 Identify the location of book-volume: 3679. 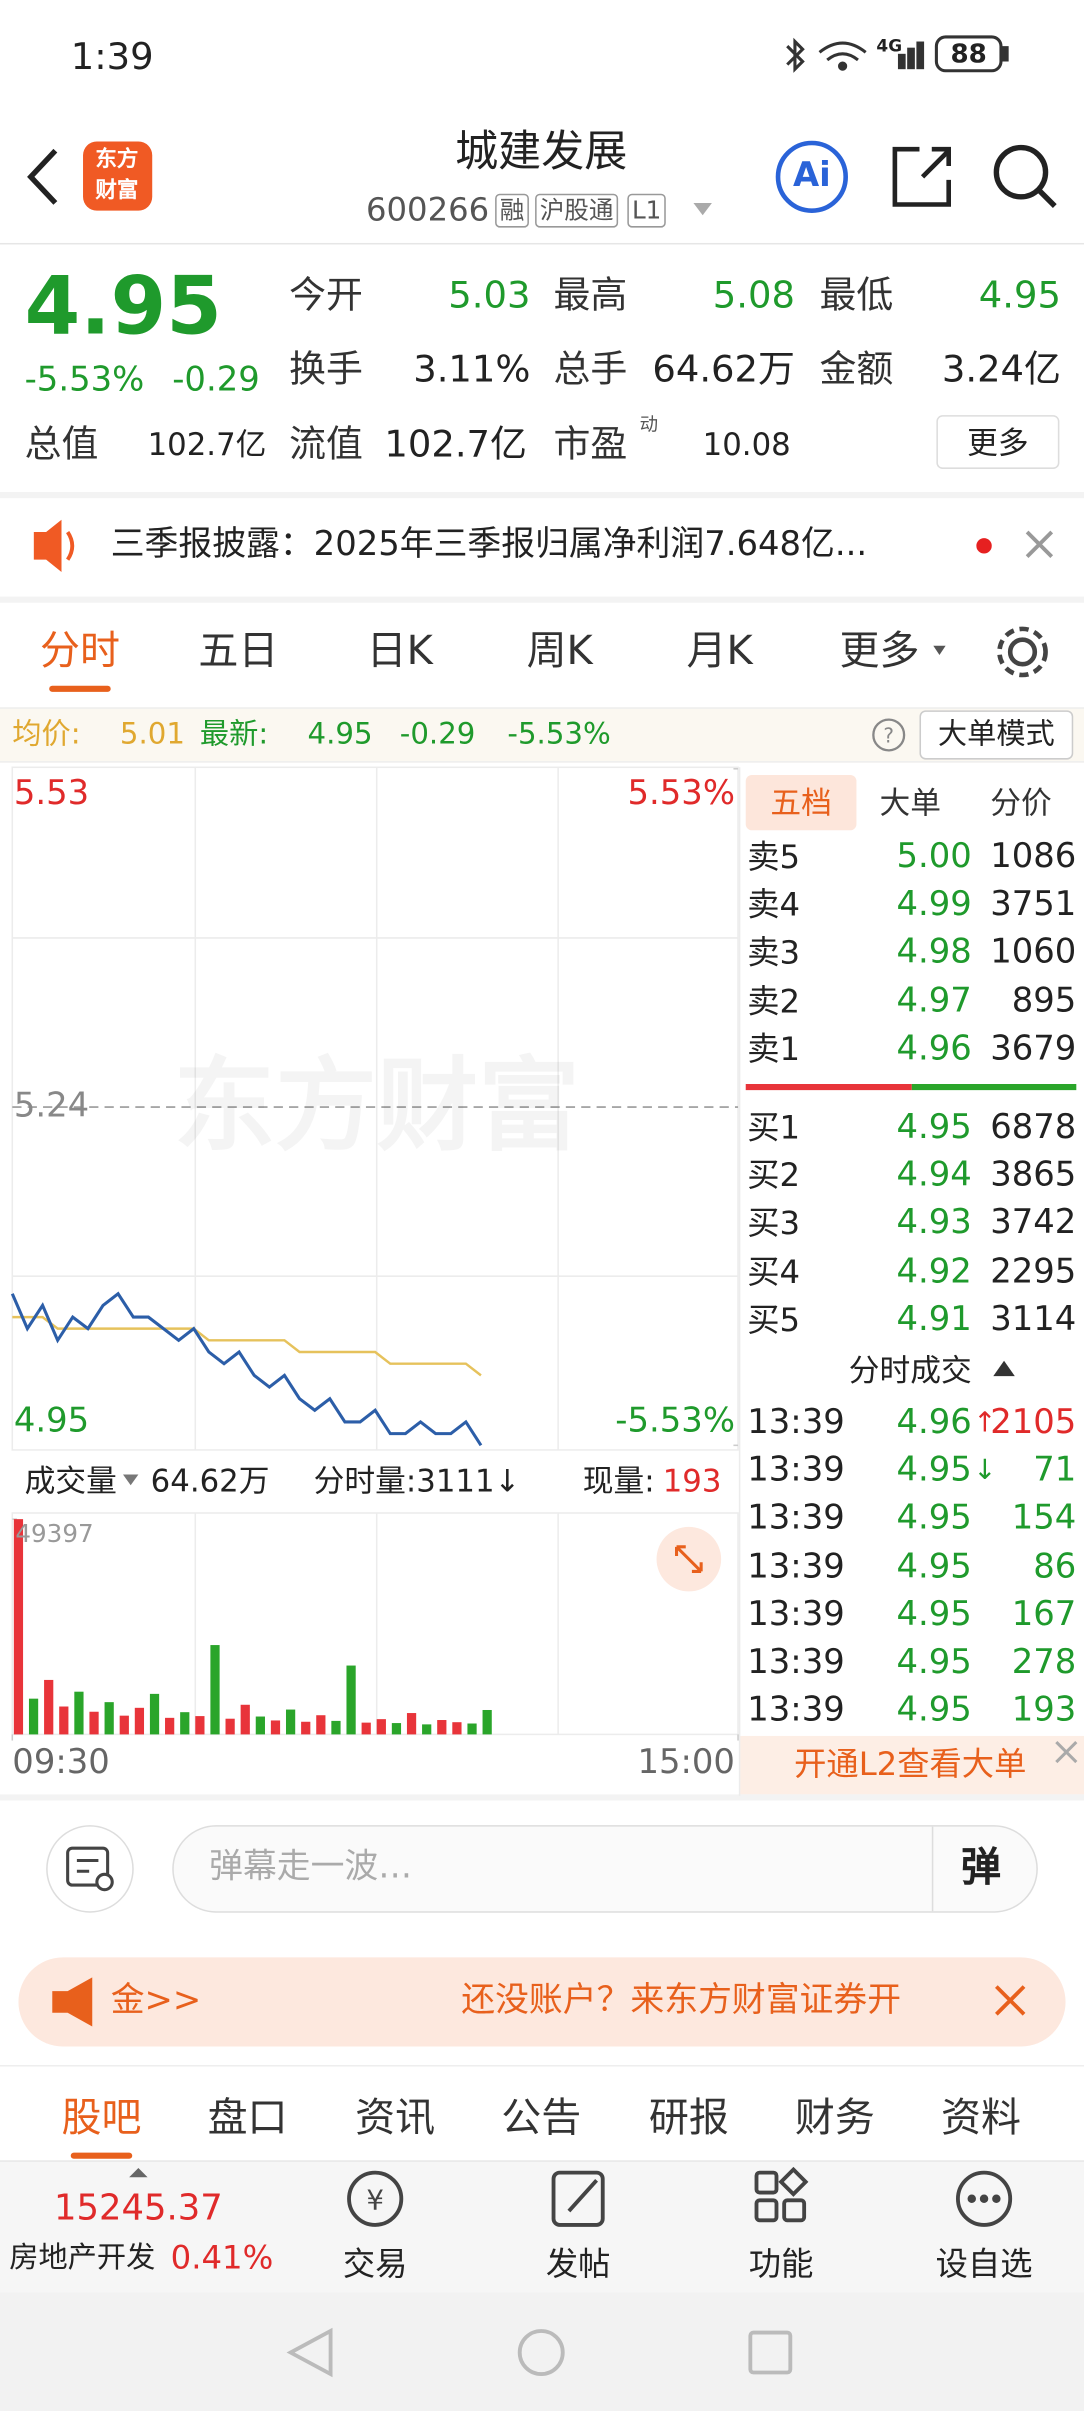
(1033, 1049).